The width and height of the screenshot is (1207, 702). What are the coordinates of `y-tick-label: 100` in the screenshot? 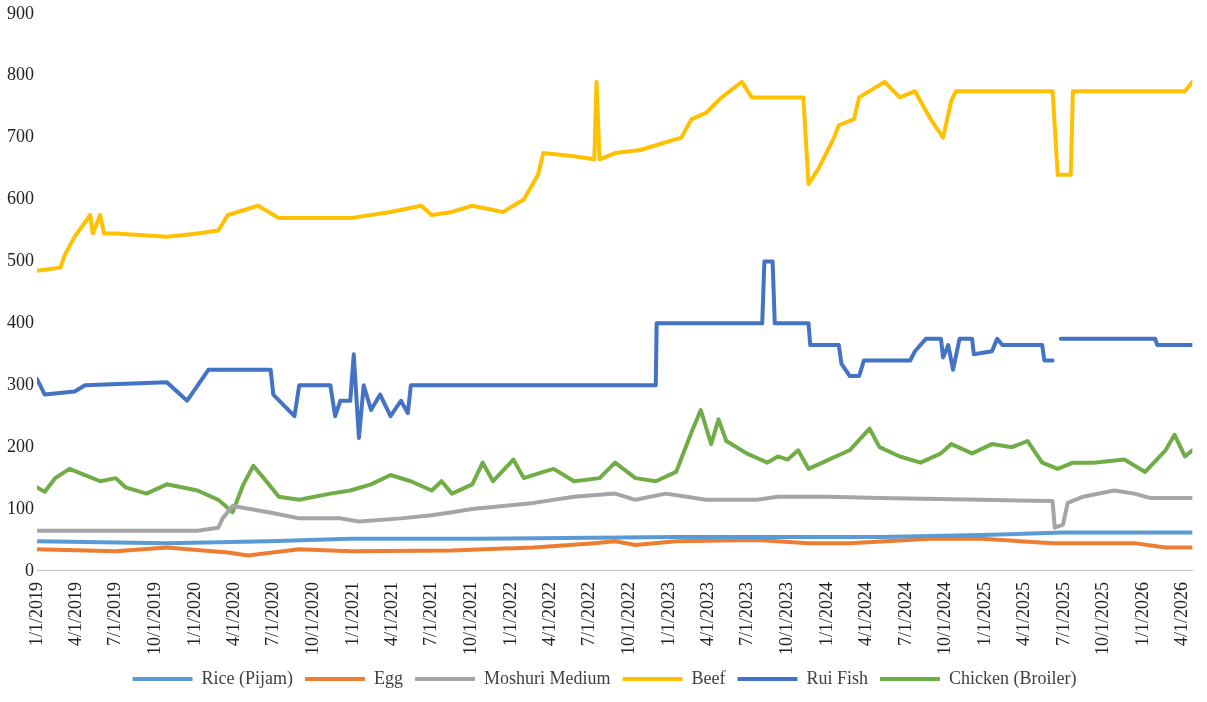 It's located at (20, 507).